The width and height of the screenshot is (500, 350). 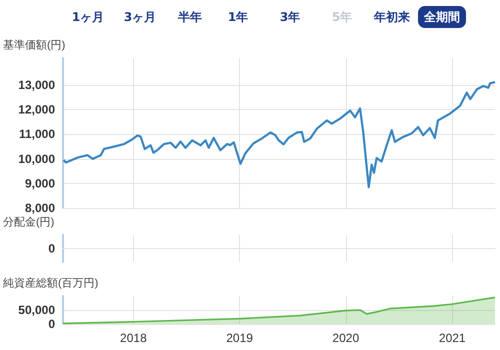 What do you see at coordinates (290, 17) in the screenshot?
I see `text: 3年` at bounding box center [290, 17].